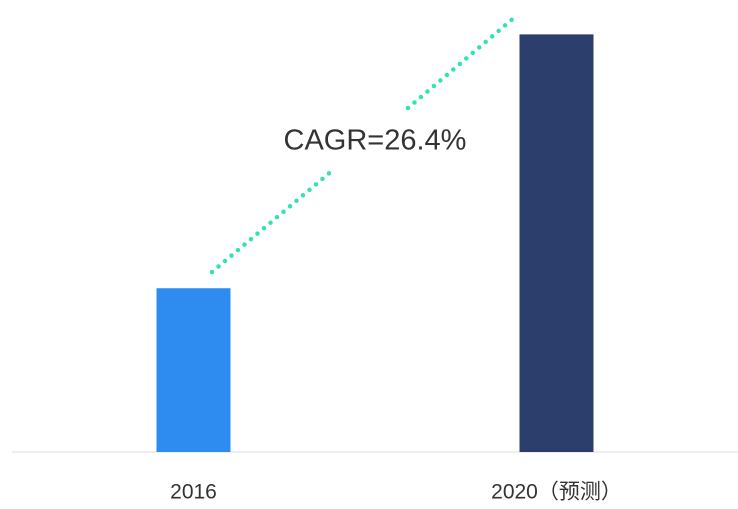  Describe the element at coordinates (375, 141) in the screenshot. I see `cagr-annotation: CAGR=26.4%` at that location.